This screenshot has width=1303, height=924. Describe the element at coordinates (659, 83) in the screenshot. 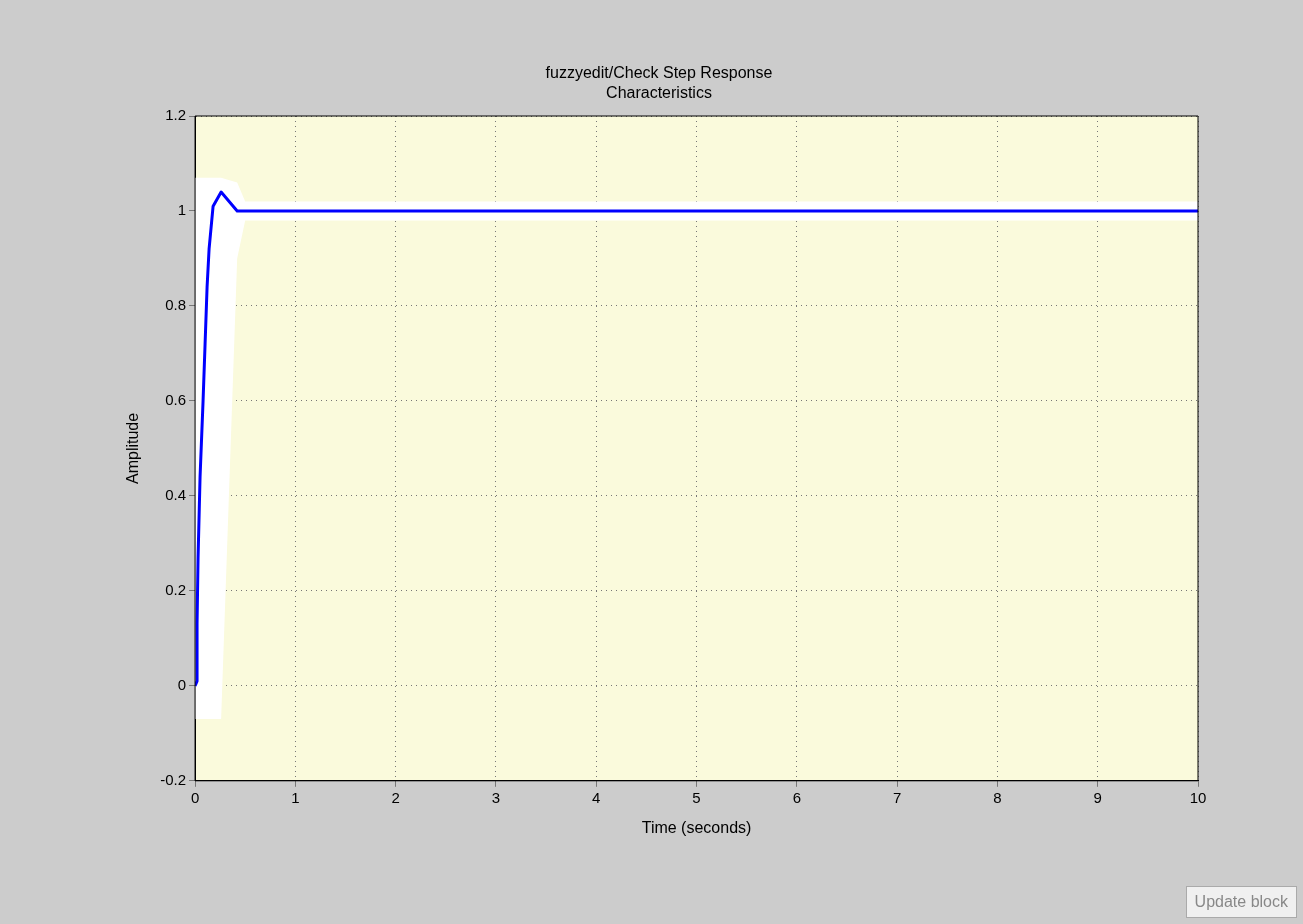

I see `chart-title: fuzzyedit/Check Step Response Characteristics` at that location.